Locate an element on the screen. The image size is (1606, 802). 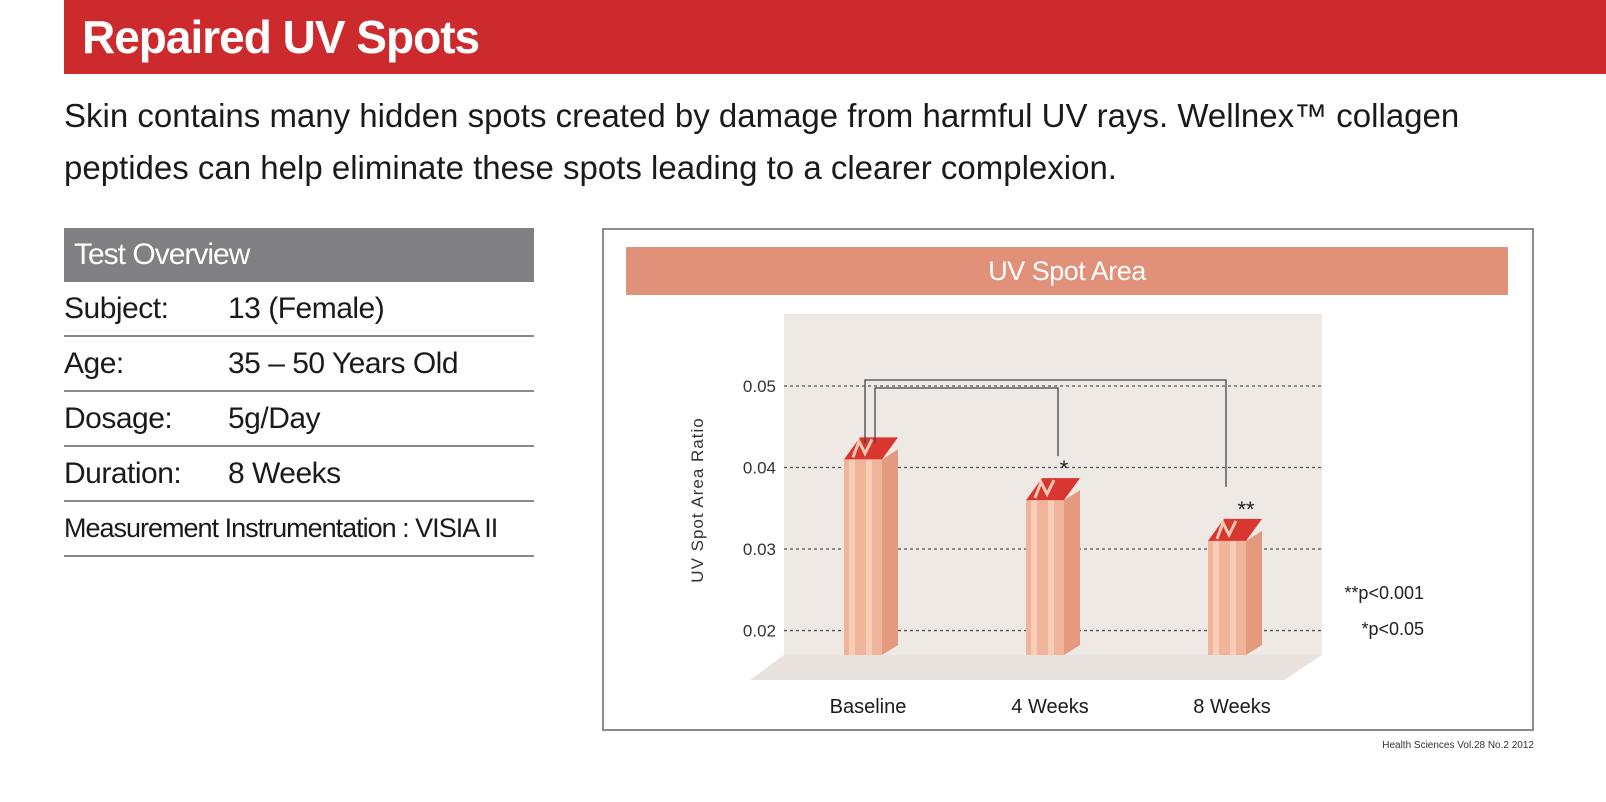
chart-title: UV Spot Area is located at coordinates (1067, 271).